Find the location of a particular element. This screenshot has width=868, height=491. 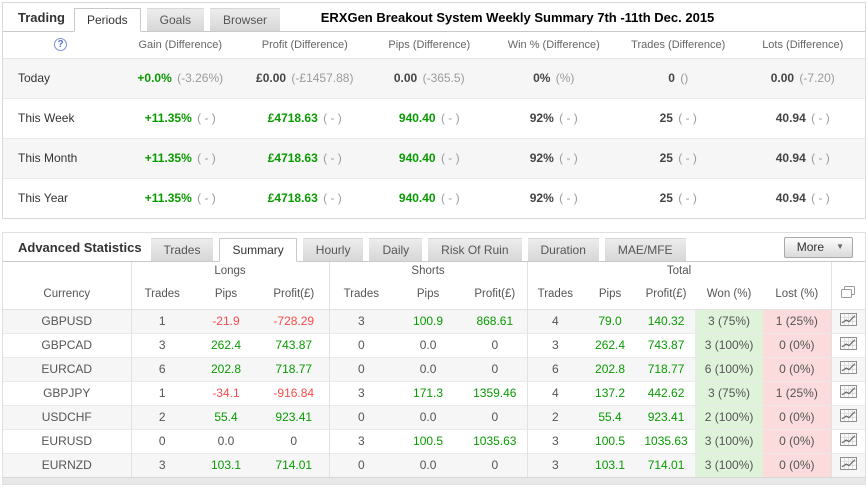

main-value: 0.00 is located at coordinates (405, 78).